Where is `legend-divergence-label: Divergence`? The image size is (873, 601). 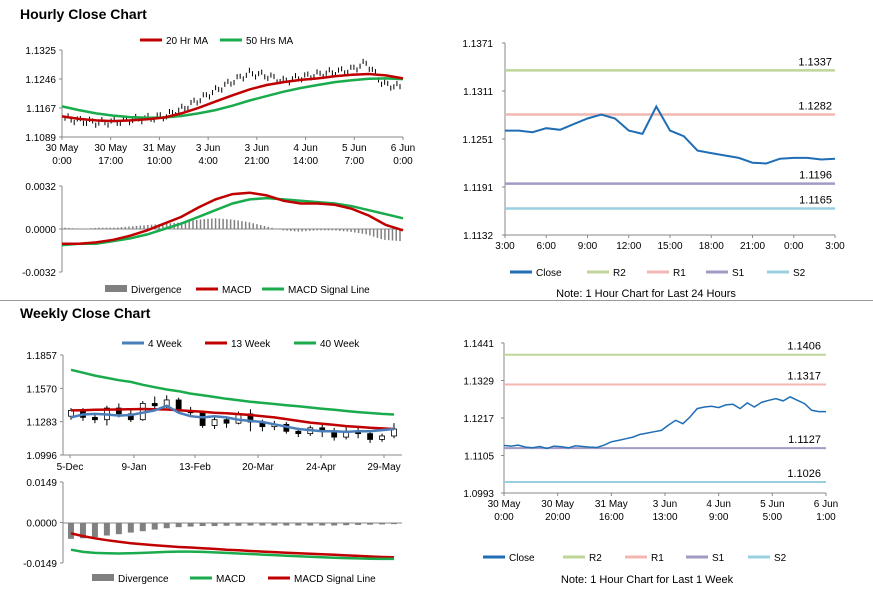
legend-divergence-label: Divergence is located at coordinates (143, 579).